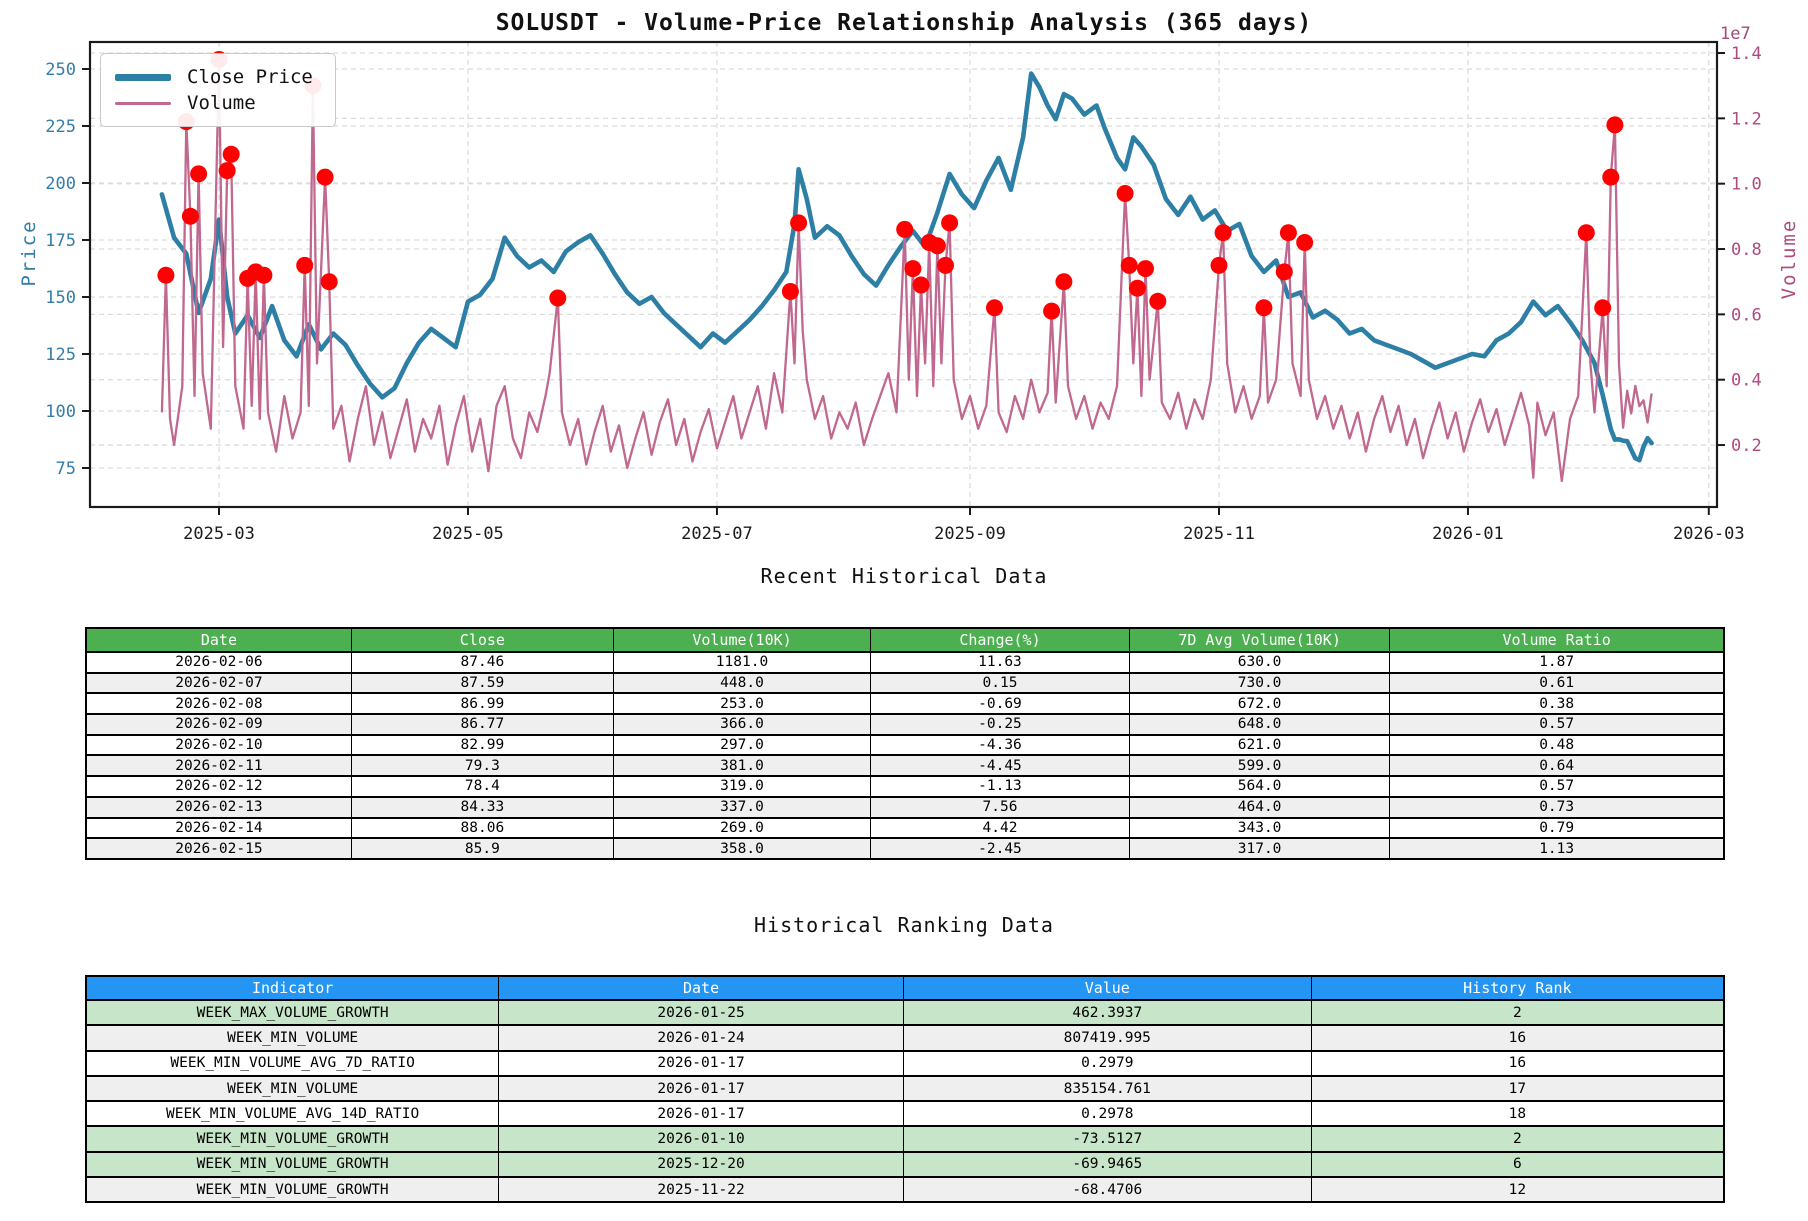 The height and width of the screenshot is (1221, 1808). Describe the element at coordinates (218, 724) in the screenshot. I see `table-cell: 2026-02-09` at that location.